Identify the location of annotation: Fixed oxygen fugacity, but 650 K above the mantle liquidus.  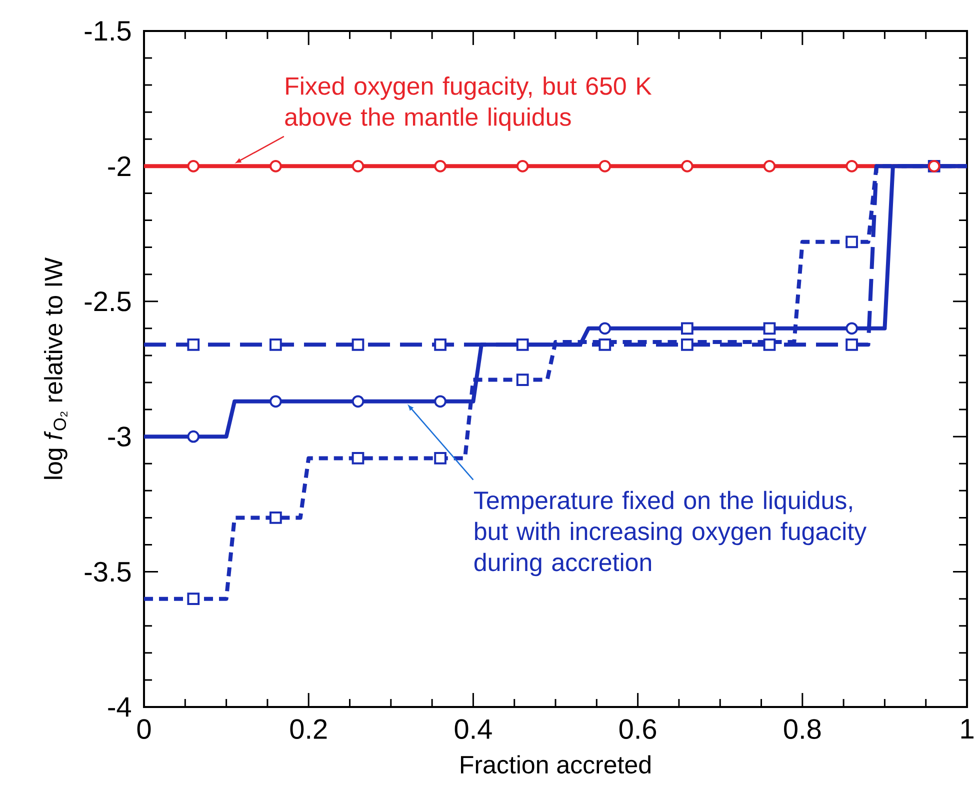
(468, 103).